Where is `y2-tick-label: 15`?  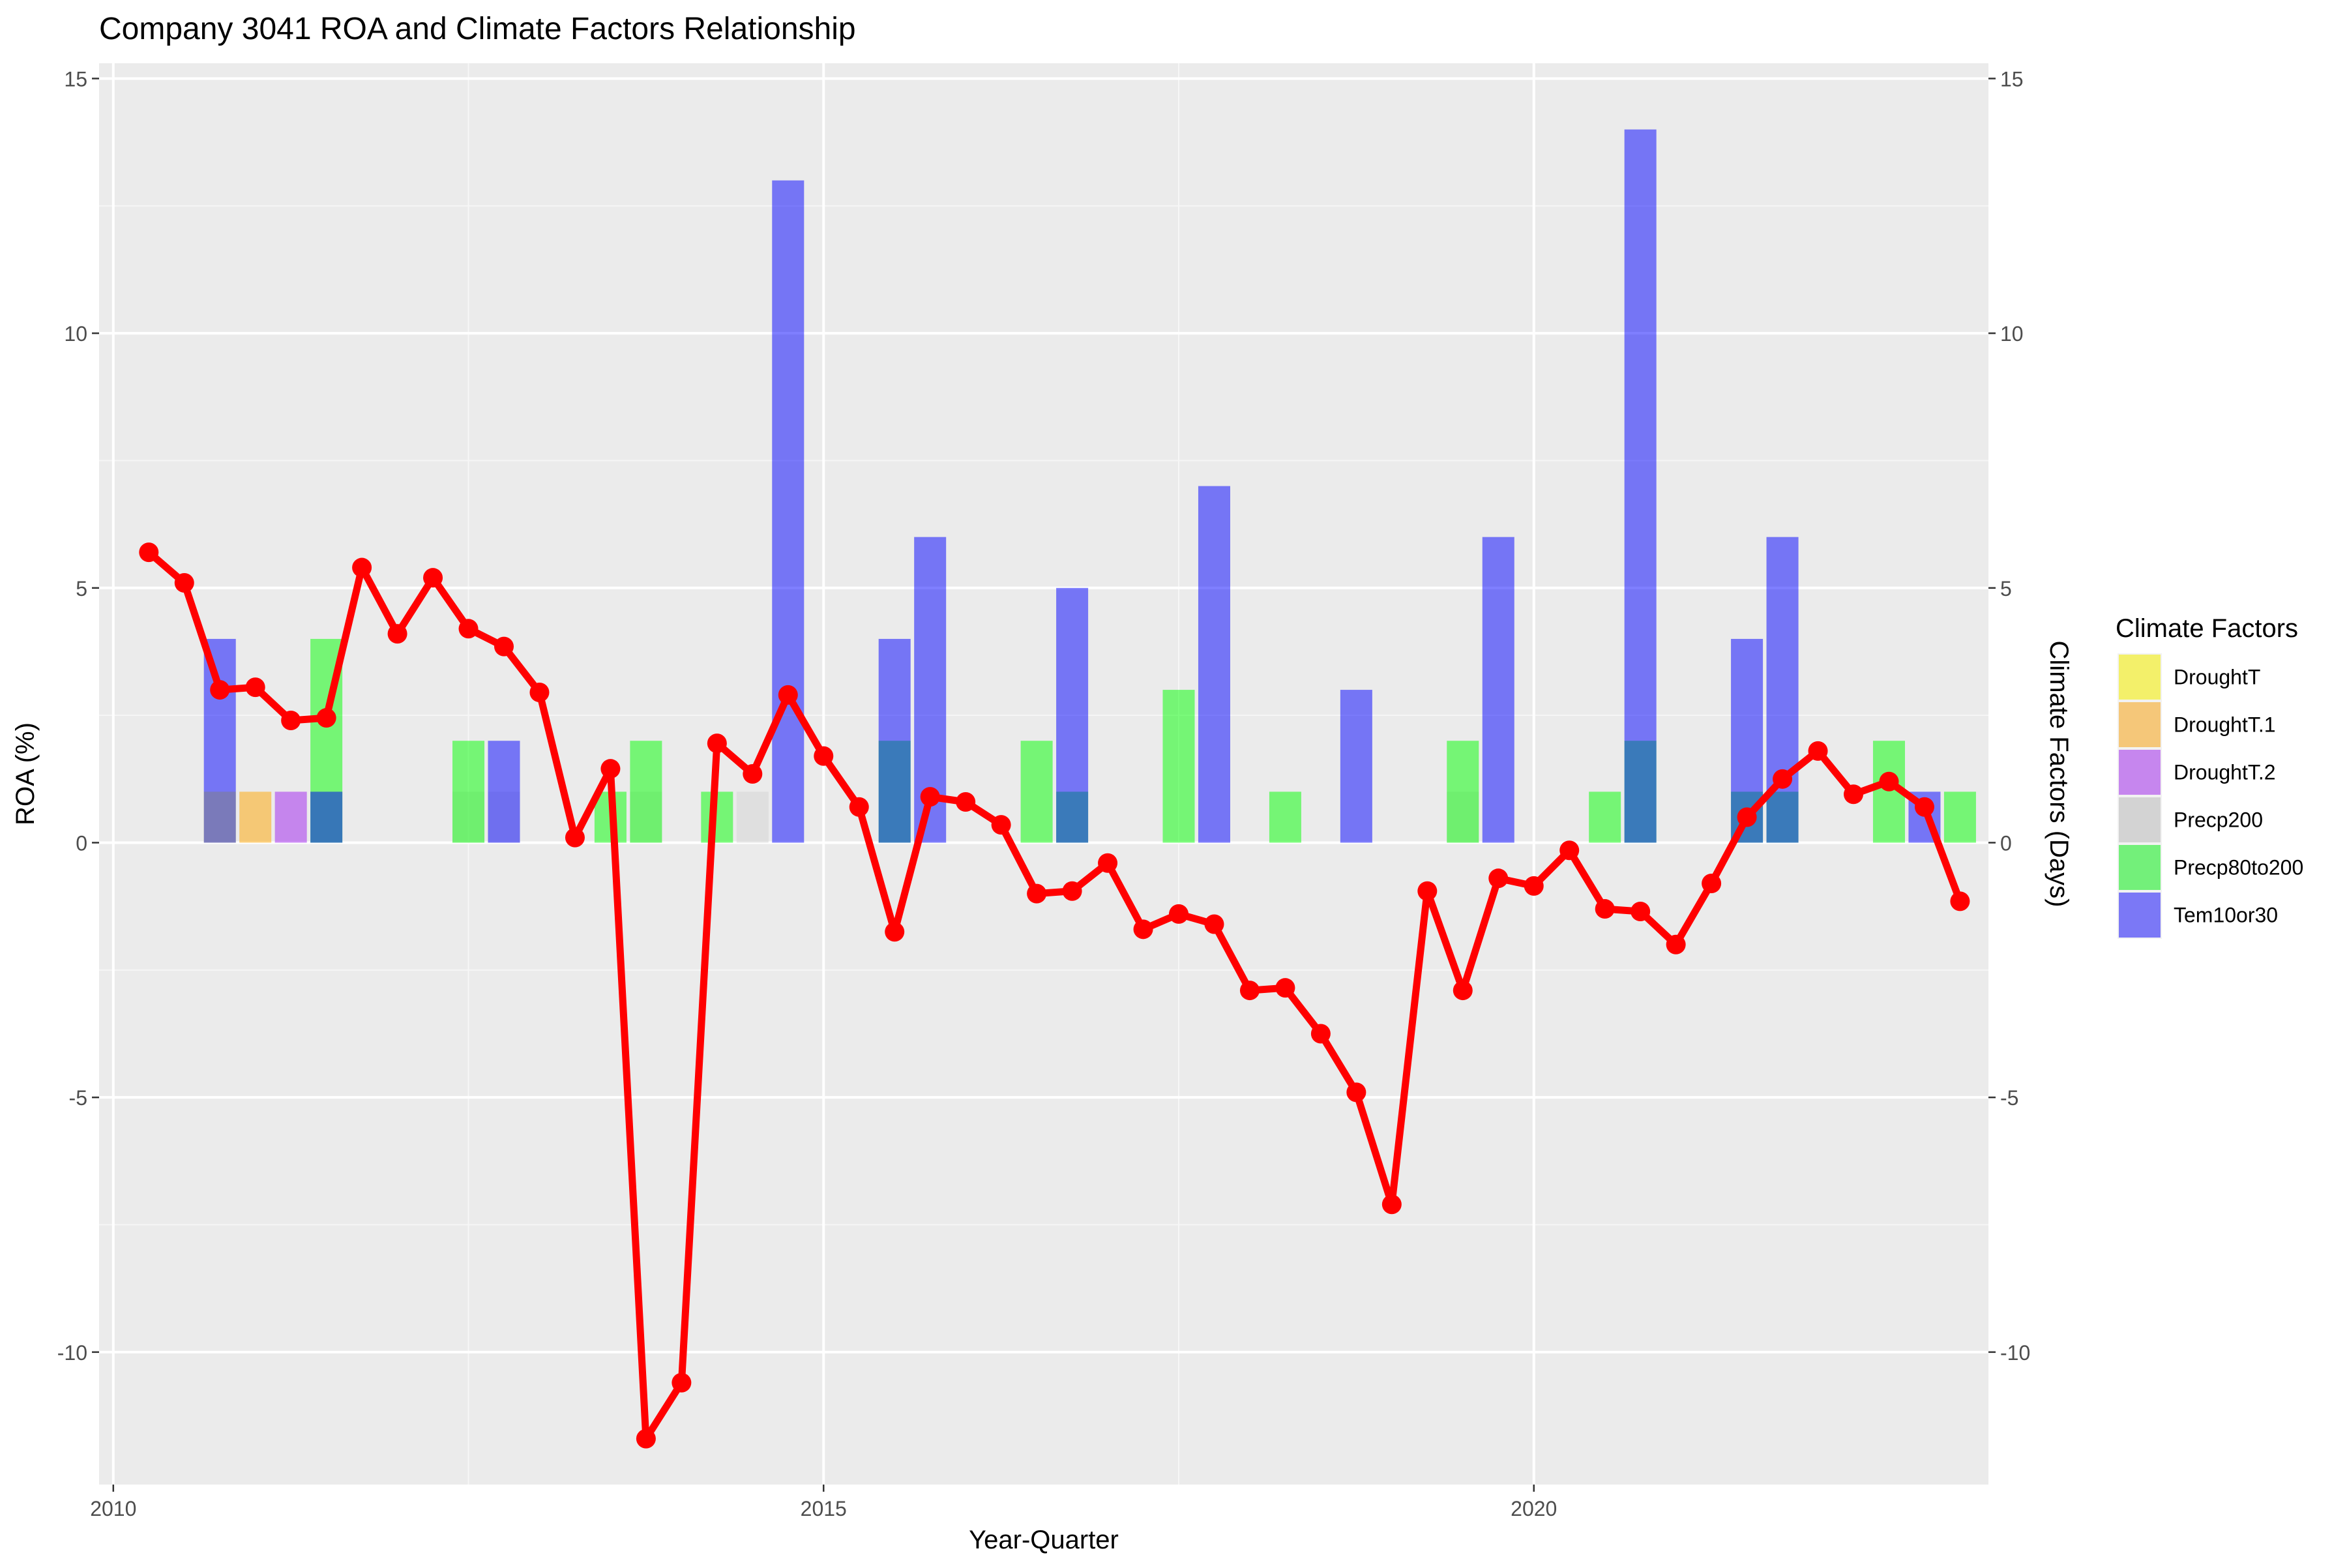
y2-tick-label: 15 is located at coordinates (2012, 79).